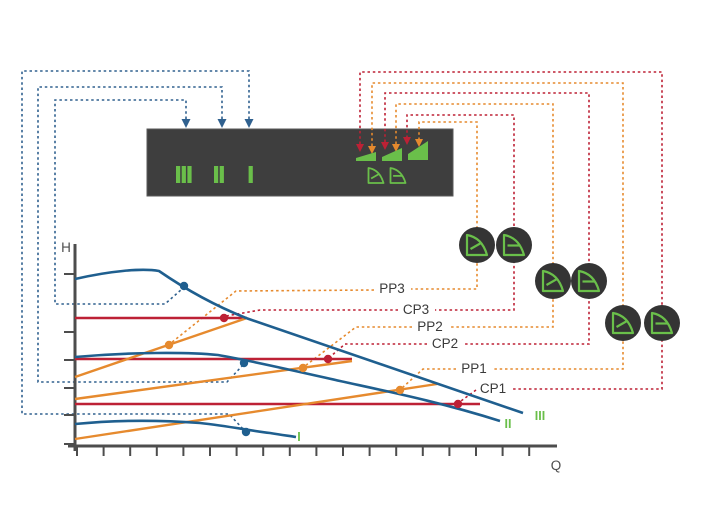 The width and height of the screenshot is (704, 528). What do you see at coordinates (161, 347) in the screenshot?
I see `pp3-line` at bounding box center [161, 347].